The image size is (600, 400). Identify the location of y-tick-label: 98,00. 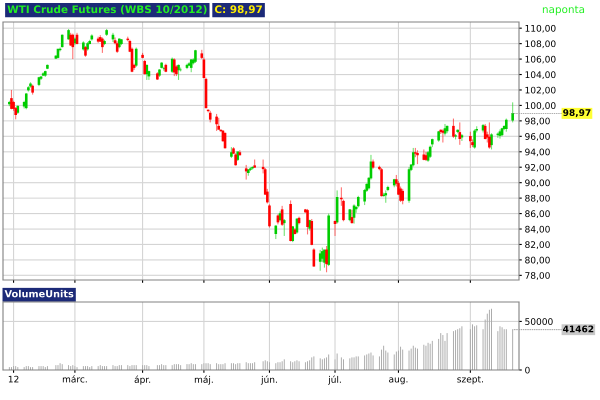
(537, 122).